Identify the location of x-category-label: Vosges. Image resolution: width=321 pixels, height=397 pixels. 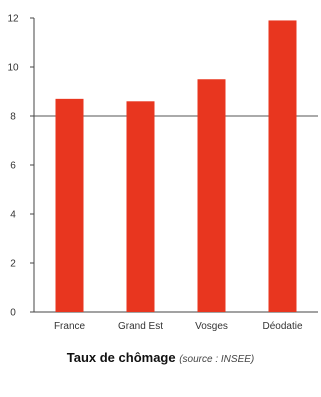
(211, 326).